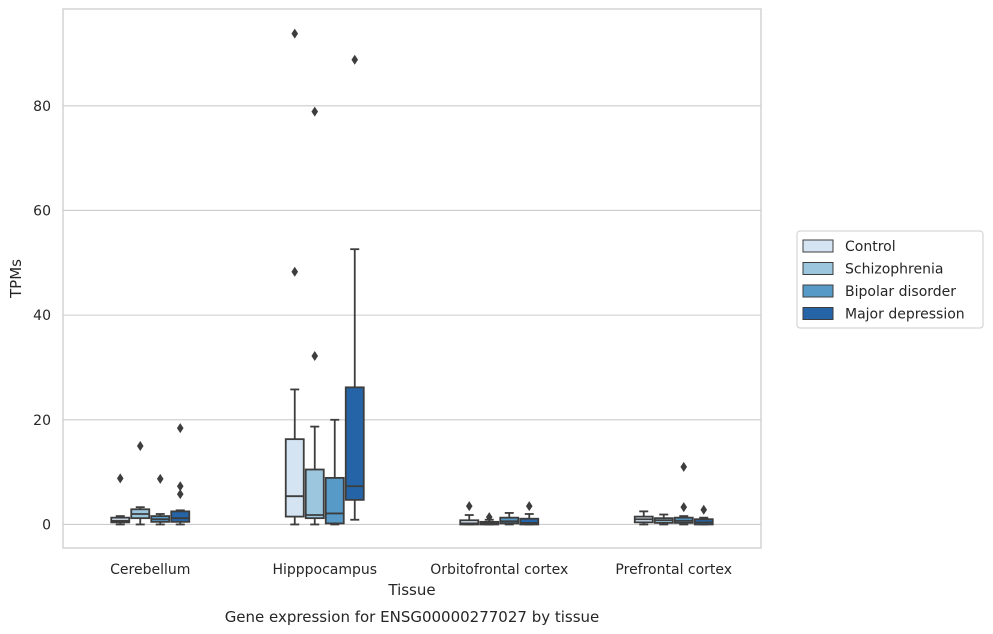 This screenshot has width=993, height=634. Describe the element at coordinates (870, 247) in the screenshot. I see `legend-label: Control` at that location.